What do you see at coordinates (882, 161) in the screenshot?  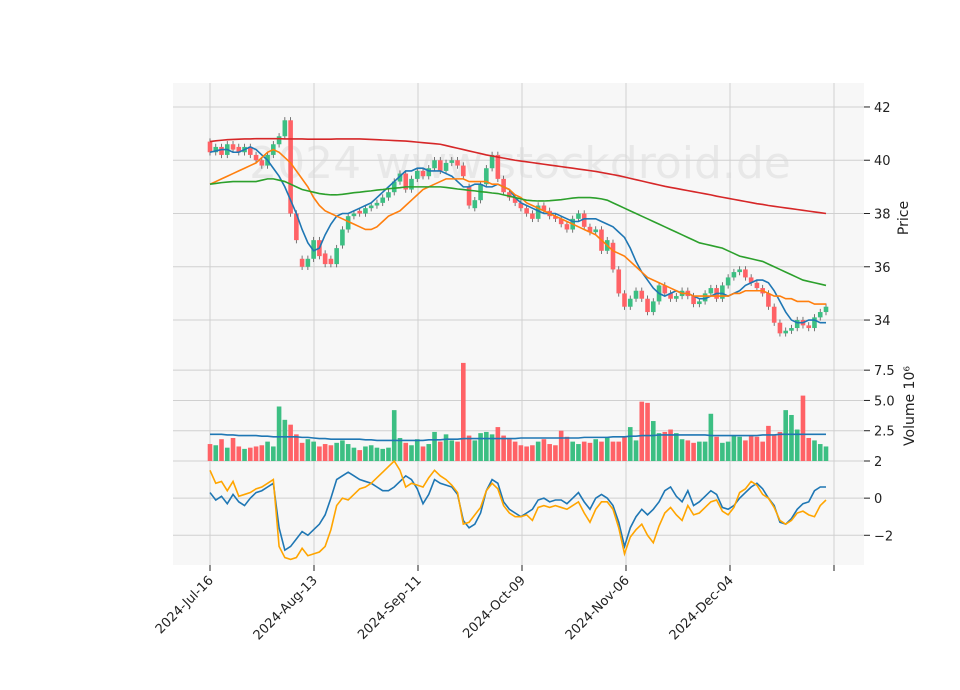 I see `price-tick-label: 40` at bounding box center [882, 161].